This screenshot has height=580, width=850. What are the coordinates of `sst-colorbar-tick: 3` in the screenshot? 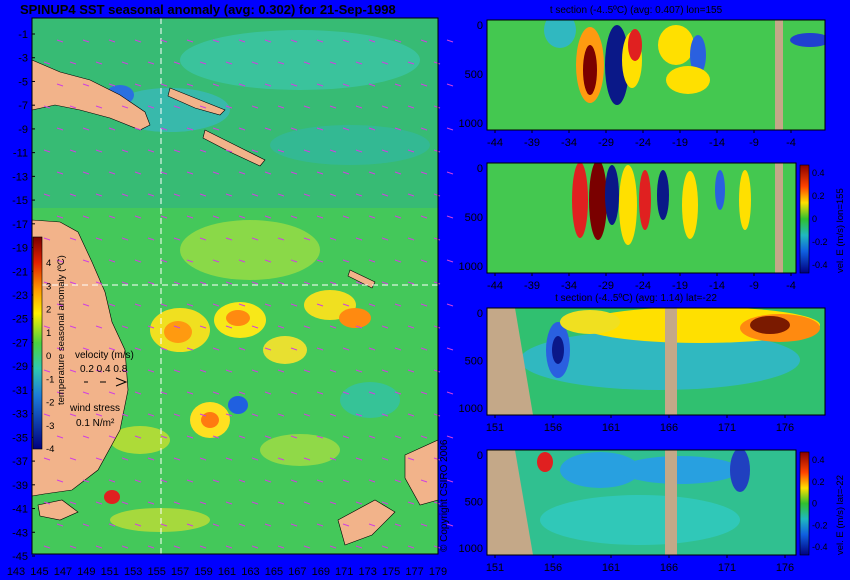 It's located at (48, 286).